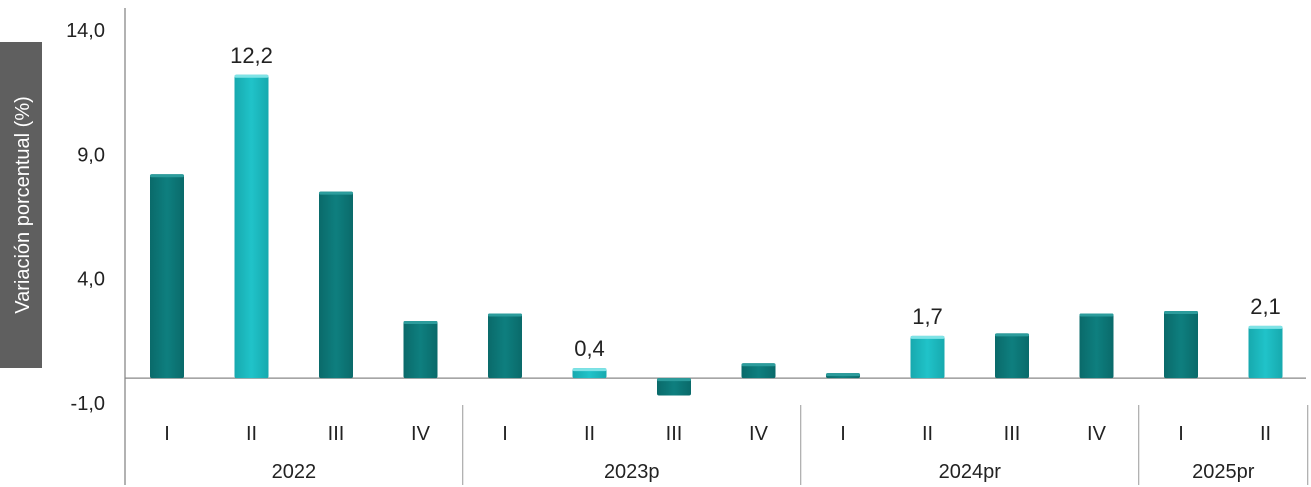 This screenshot has height=487, width=1311. I want to click on y-tick-label: 9,0, so click(91, 155).